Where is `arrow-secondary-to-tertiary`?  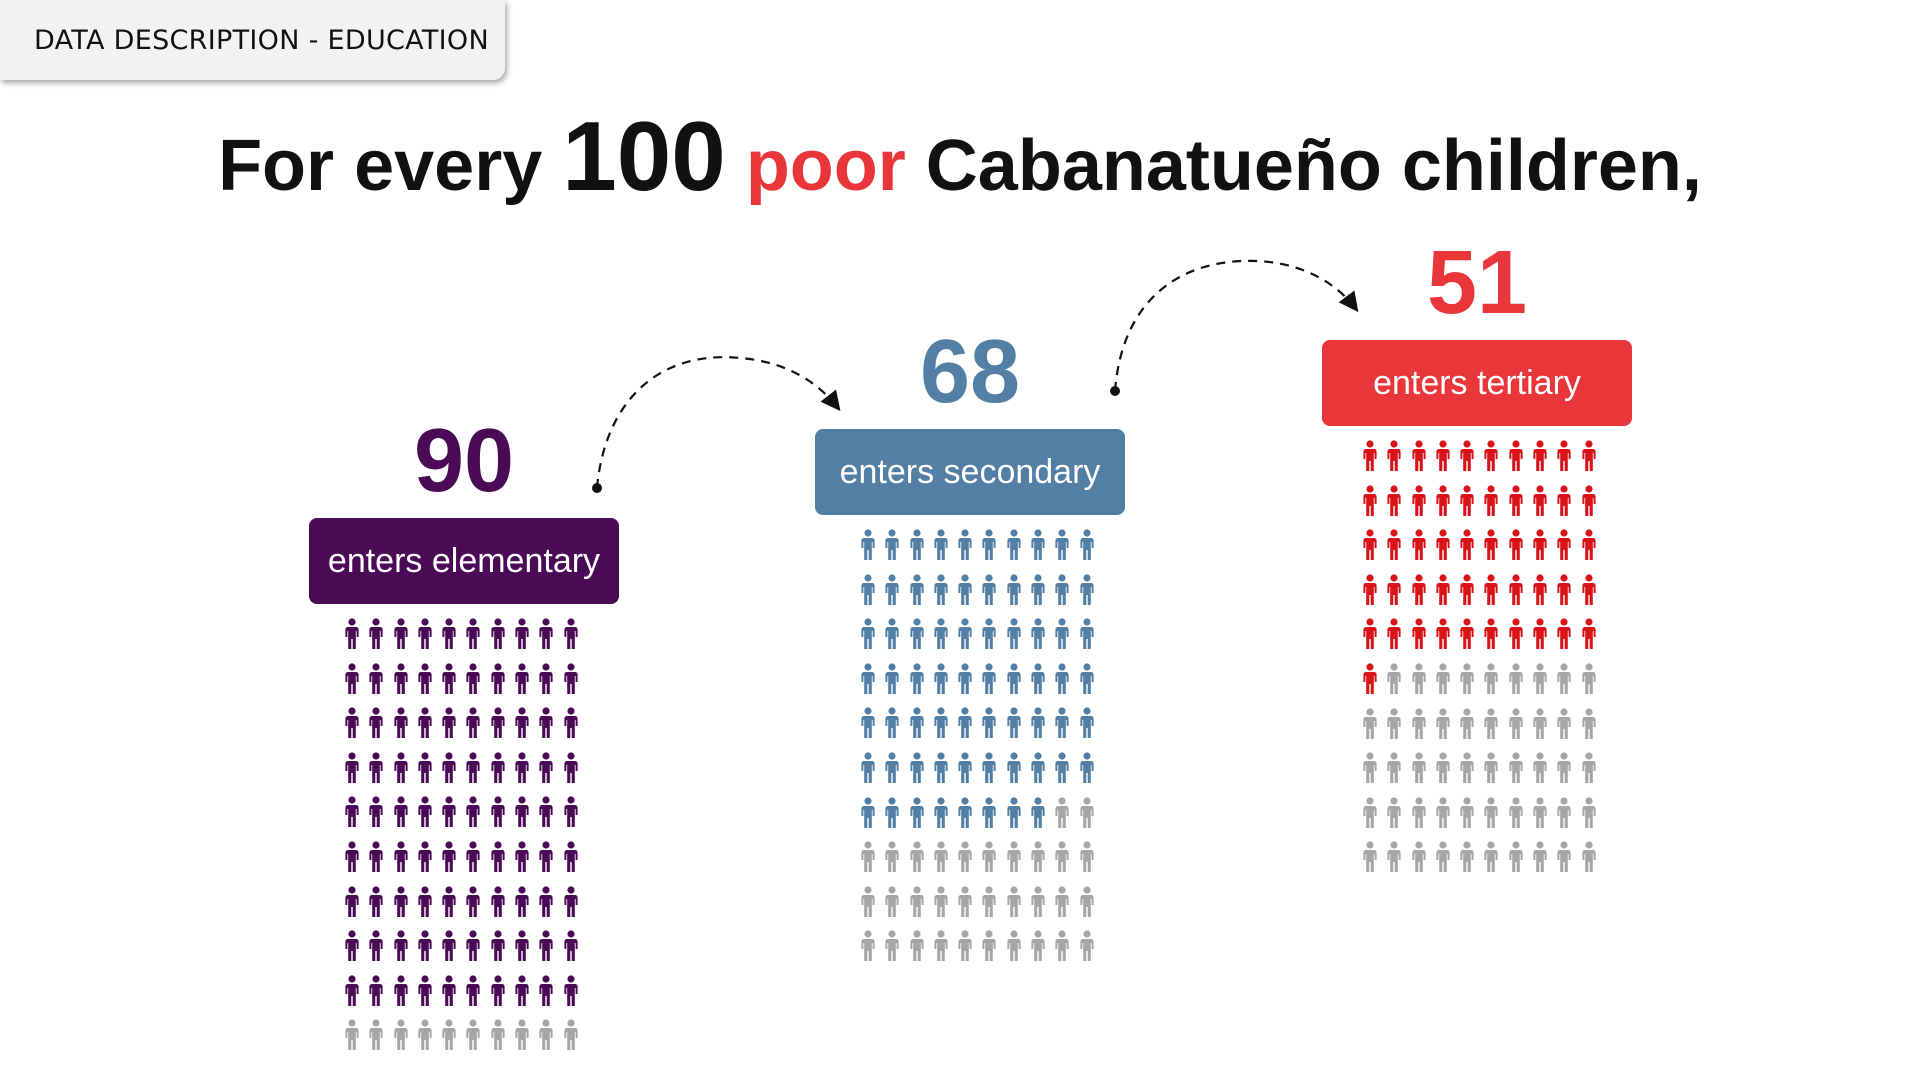
arrow-secondary-to-tertiary is located at coordinates (1234, 327).